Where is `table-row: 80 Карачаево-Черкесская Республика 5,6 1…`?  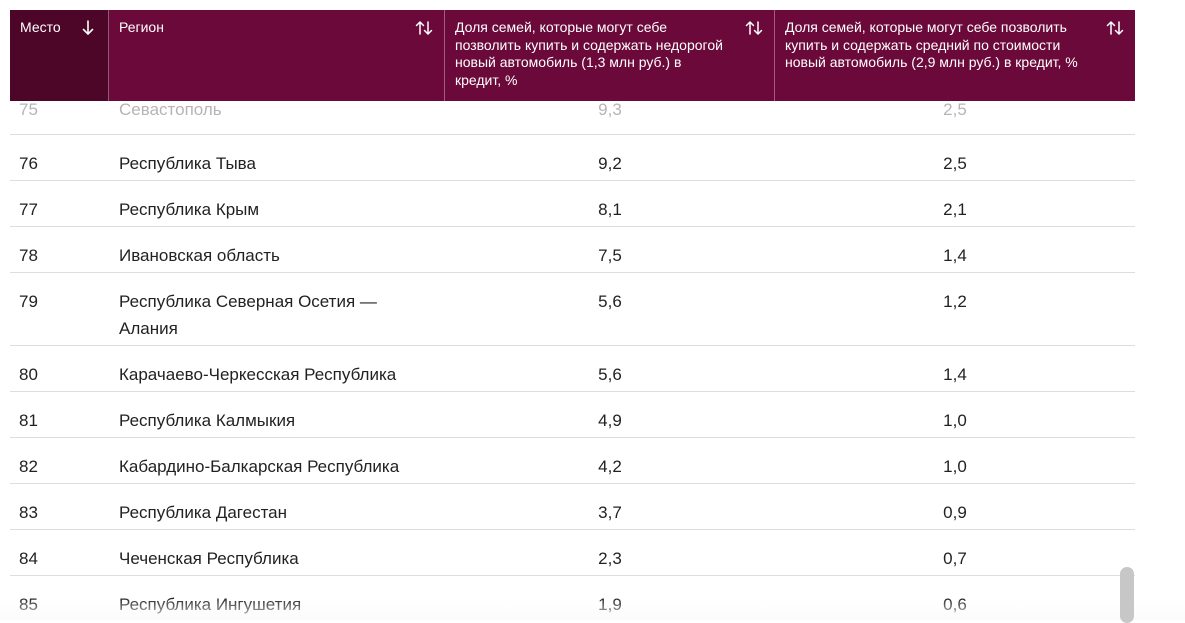 table-row: 80 Карачаево-Черкесская Республика 5,6 1… is located at coordinates (572, 369).